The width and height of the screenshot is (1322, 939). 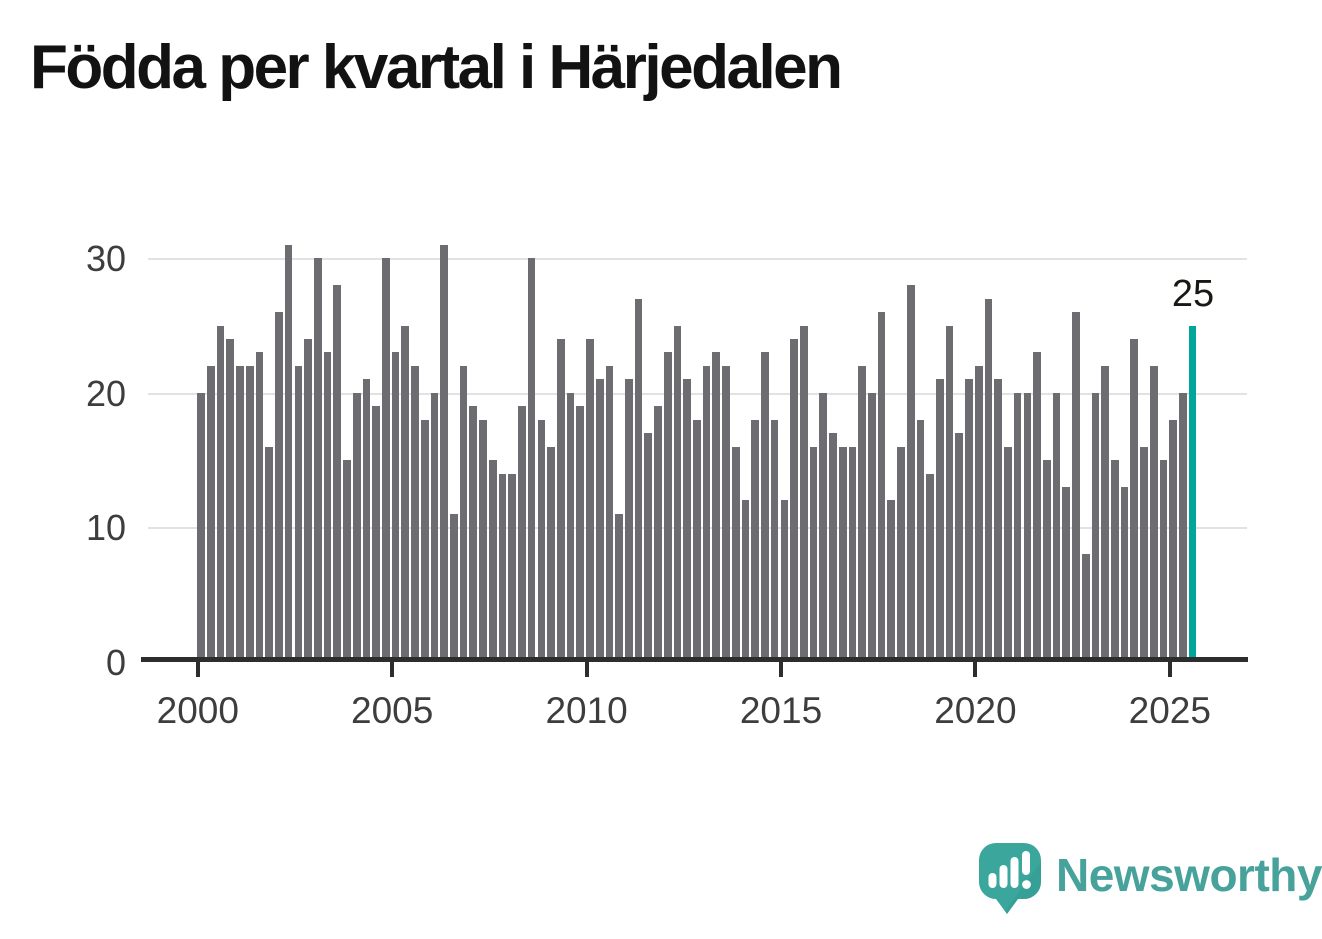 What do you see at coordinates (197, 710) in the screenshot?
I see `x-axis-label: 2000` at bounding box center [197, 710].